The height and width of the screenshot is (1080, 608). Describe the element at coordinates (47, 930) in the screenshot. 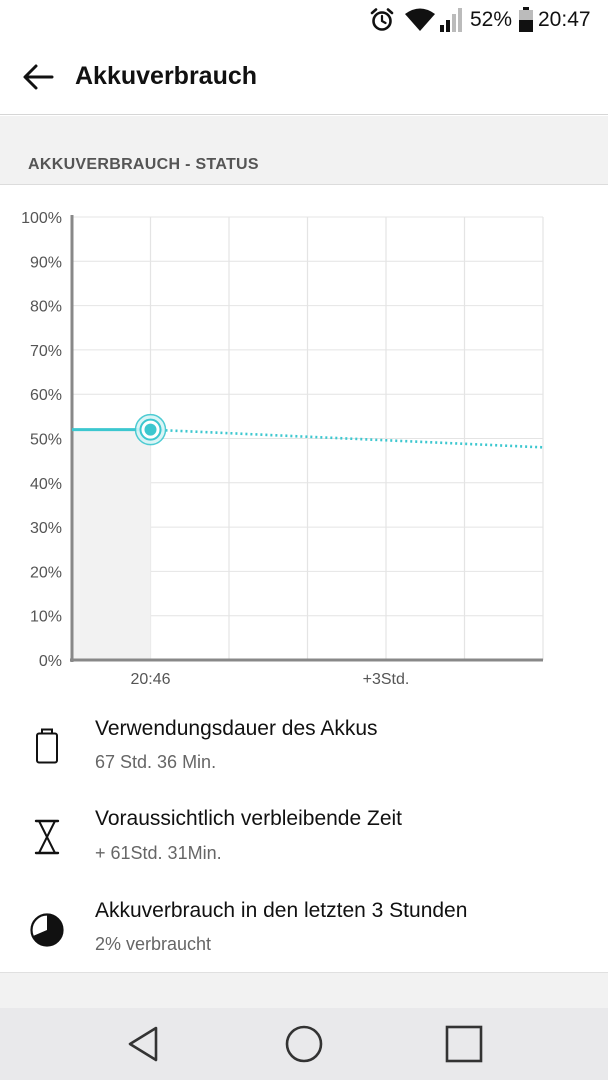

I see `pie-usage-icon` at that location.